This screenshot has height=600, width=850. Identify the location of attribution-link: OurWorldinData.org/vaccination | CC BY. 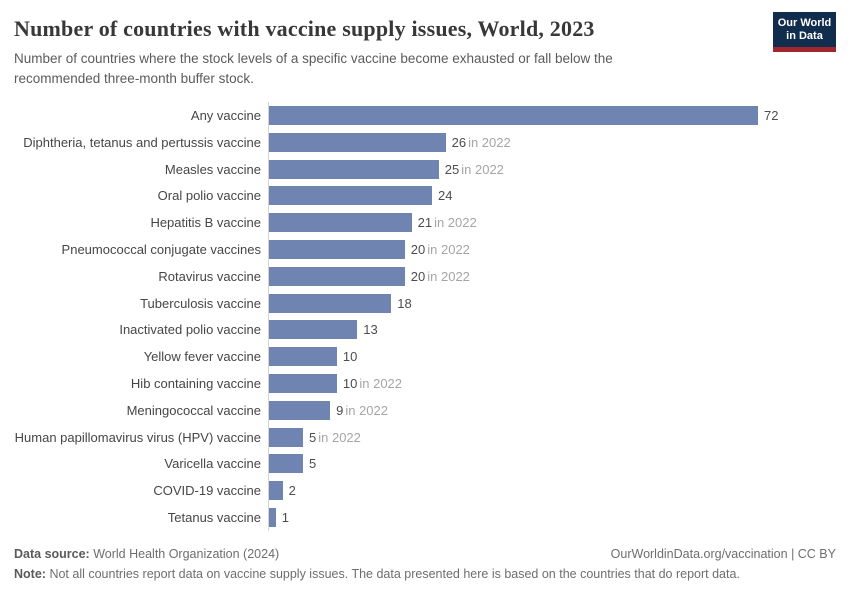
(723, 553).